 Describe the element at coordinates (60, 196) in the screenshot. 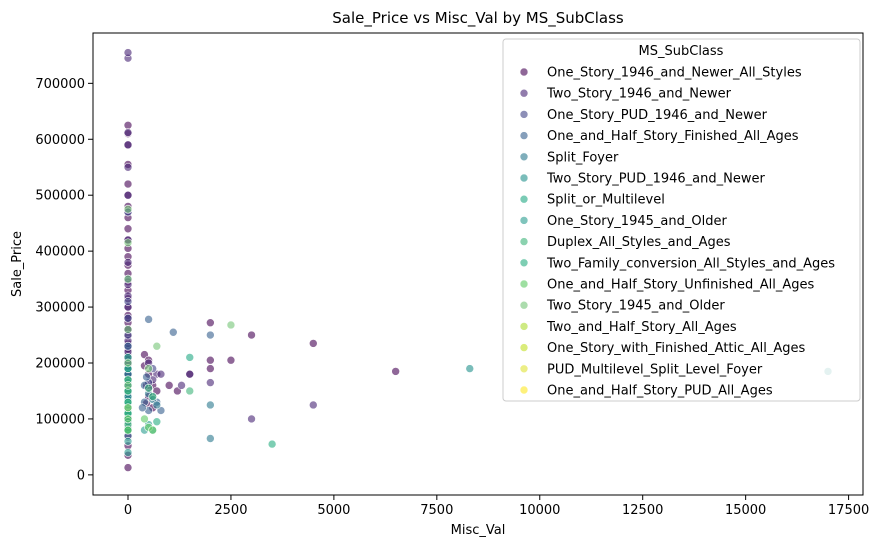

I see `y-tick-label: 500000` at that location.